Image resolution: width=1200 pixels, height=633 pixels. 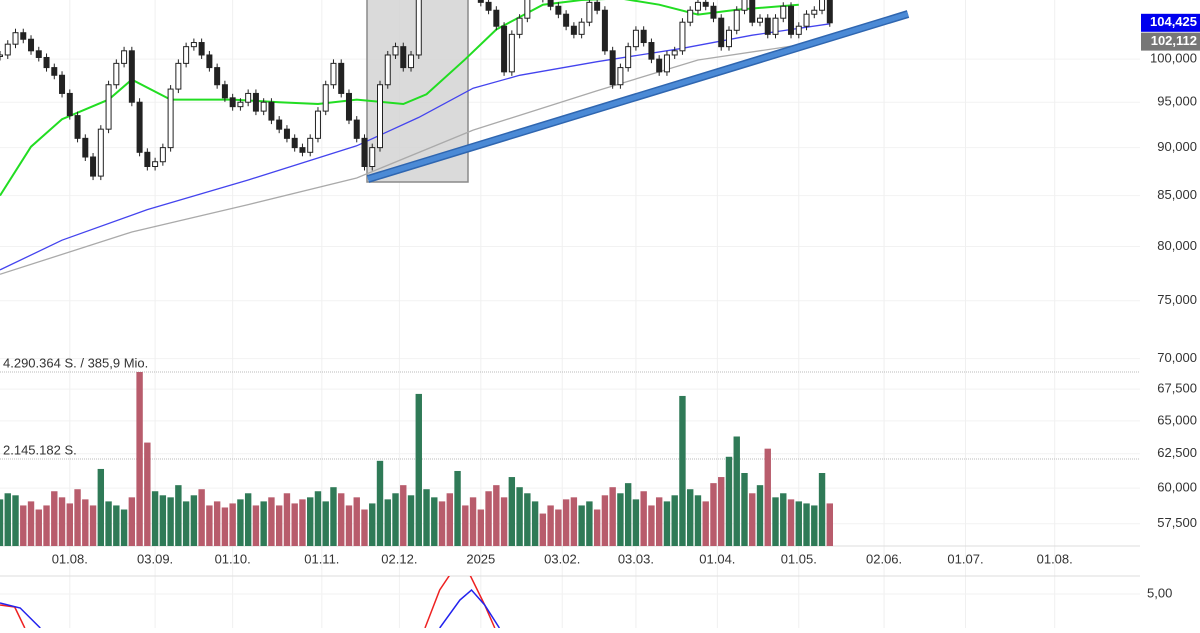 What do you see at coordinates (1170, 314) in the screenshot?
I see `axis-background` at bounding box center [1170, 314].